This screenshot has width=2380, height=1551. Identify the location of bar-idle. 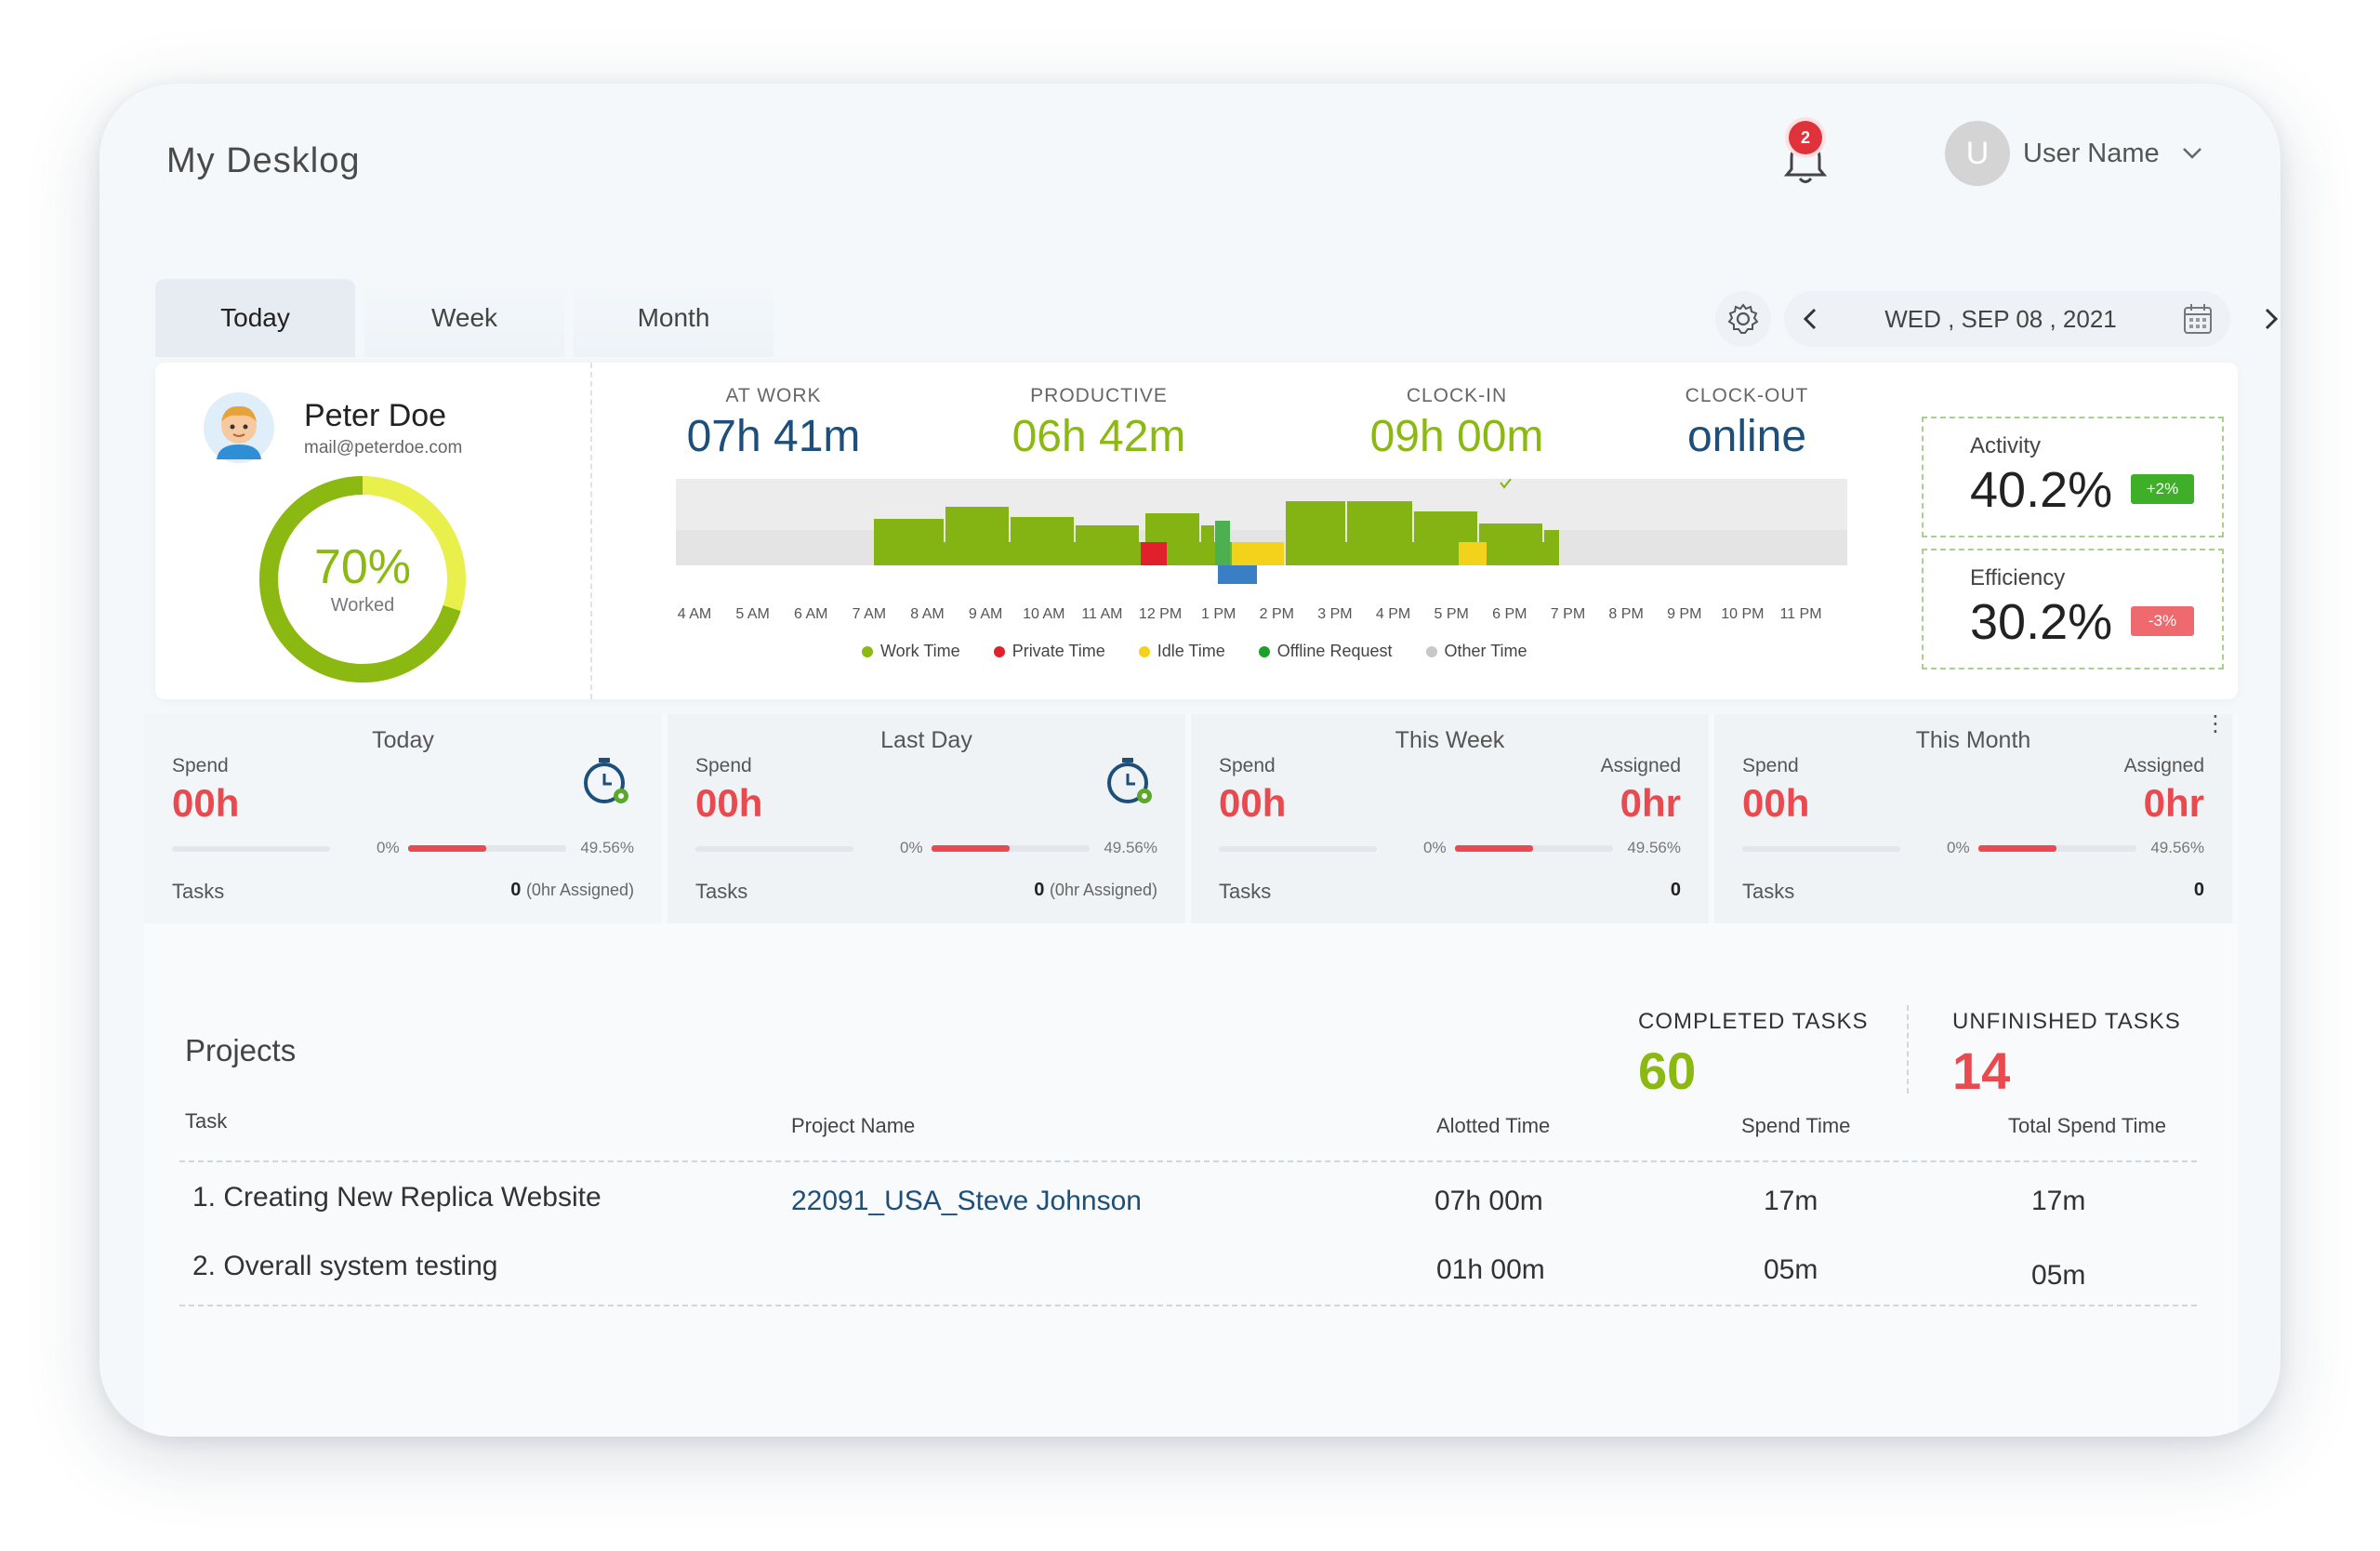
(1473, 553).